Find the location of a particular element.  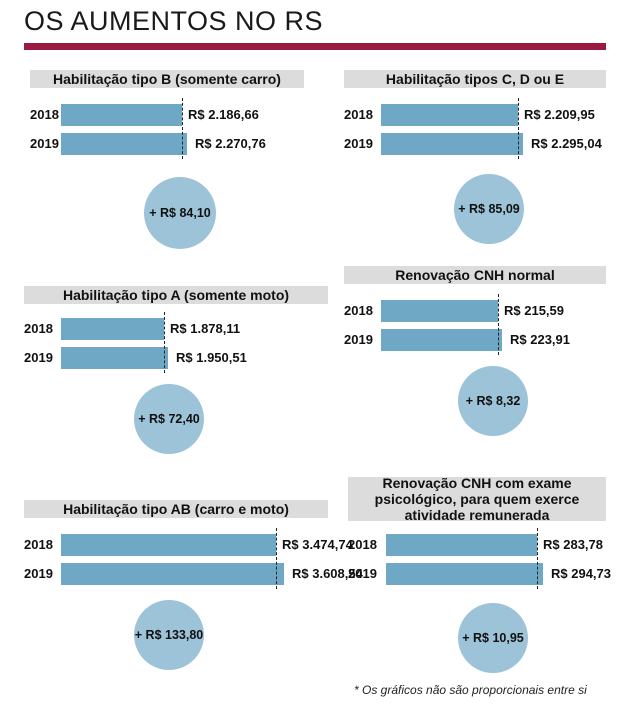

value-label: R$ 215,59 is located at coordinates (534, 310).